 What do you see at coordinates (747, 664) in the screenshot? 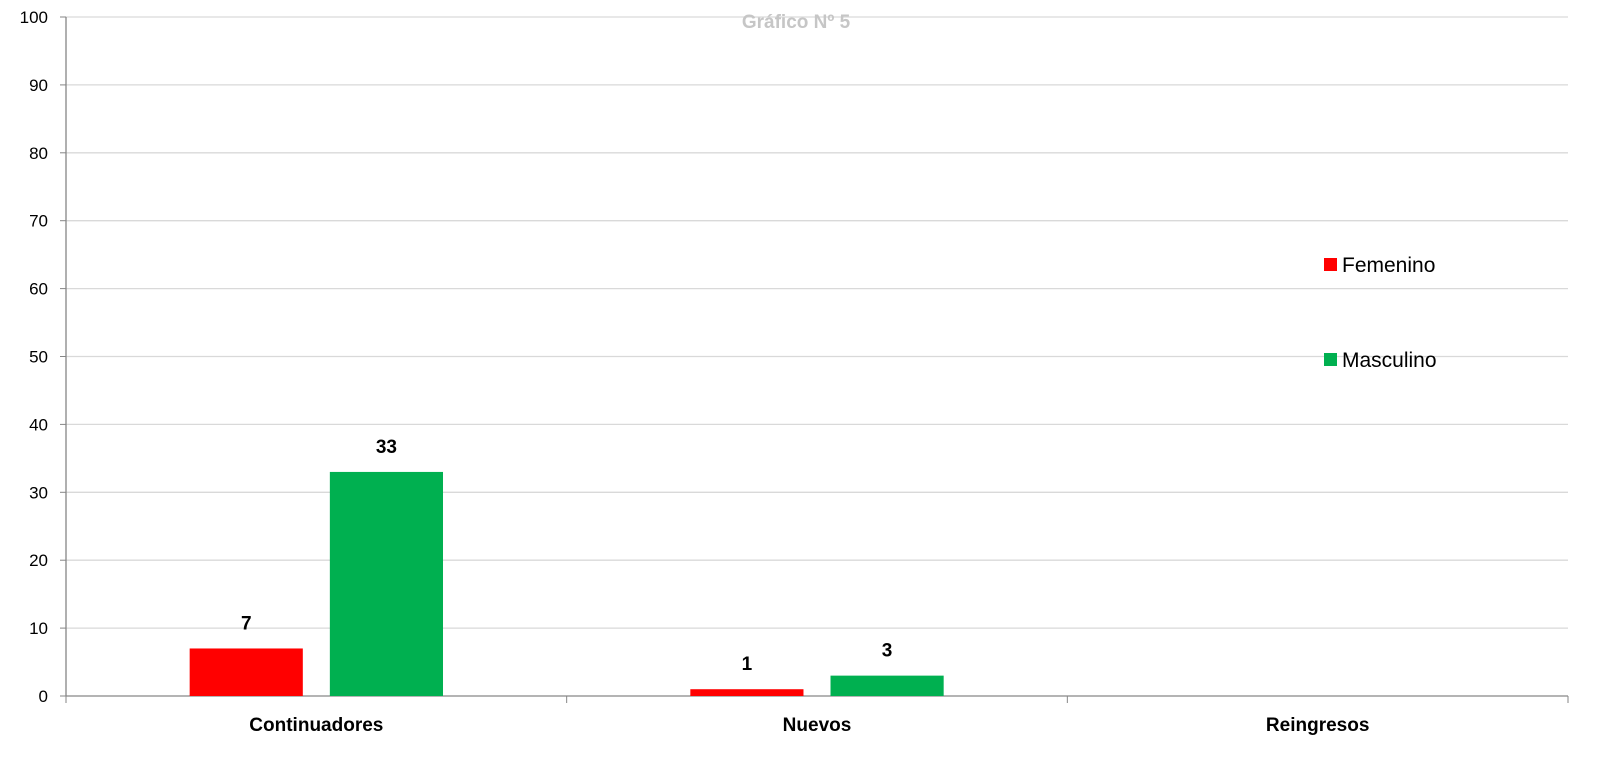
I see `data-label: 1` at bounding box center [747, 664].